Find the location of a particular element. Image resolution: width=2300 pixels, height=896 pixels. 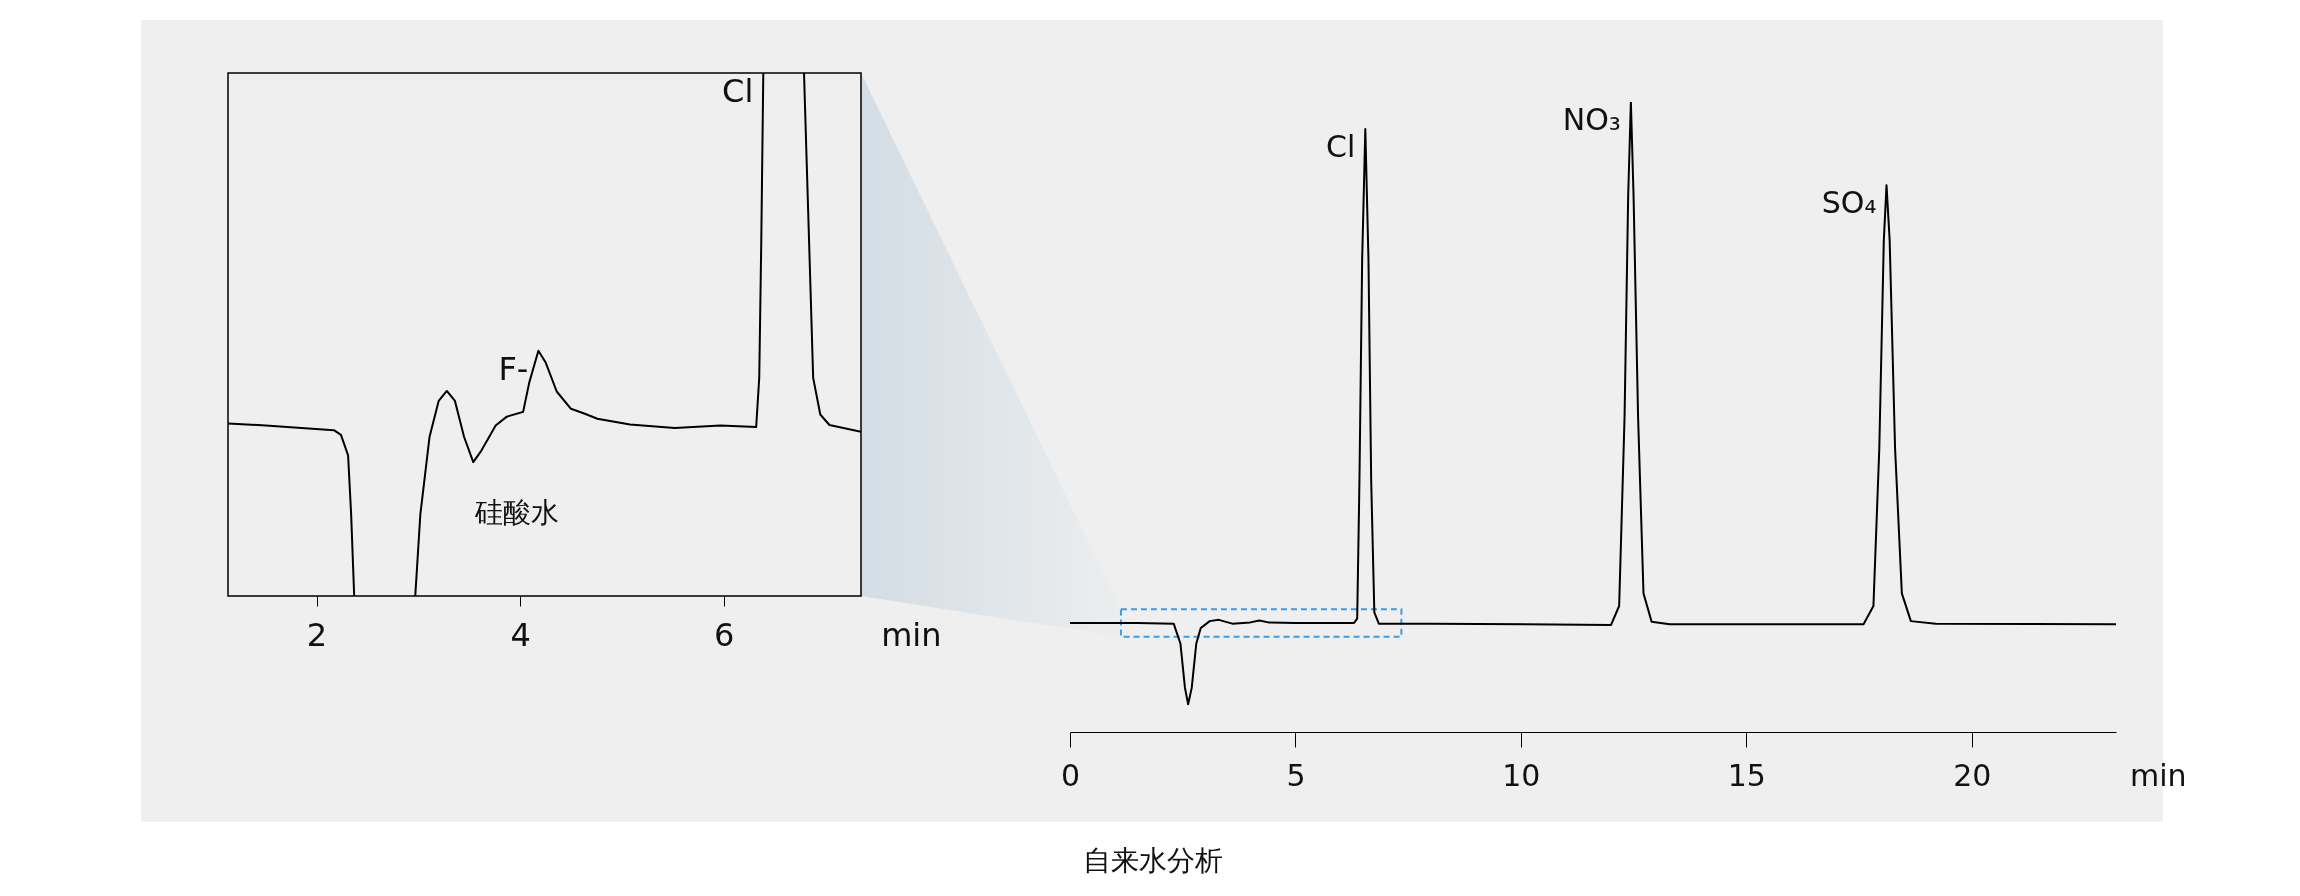

annotation: NO₃ is located at coordinates (1591, 119).